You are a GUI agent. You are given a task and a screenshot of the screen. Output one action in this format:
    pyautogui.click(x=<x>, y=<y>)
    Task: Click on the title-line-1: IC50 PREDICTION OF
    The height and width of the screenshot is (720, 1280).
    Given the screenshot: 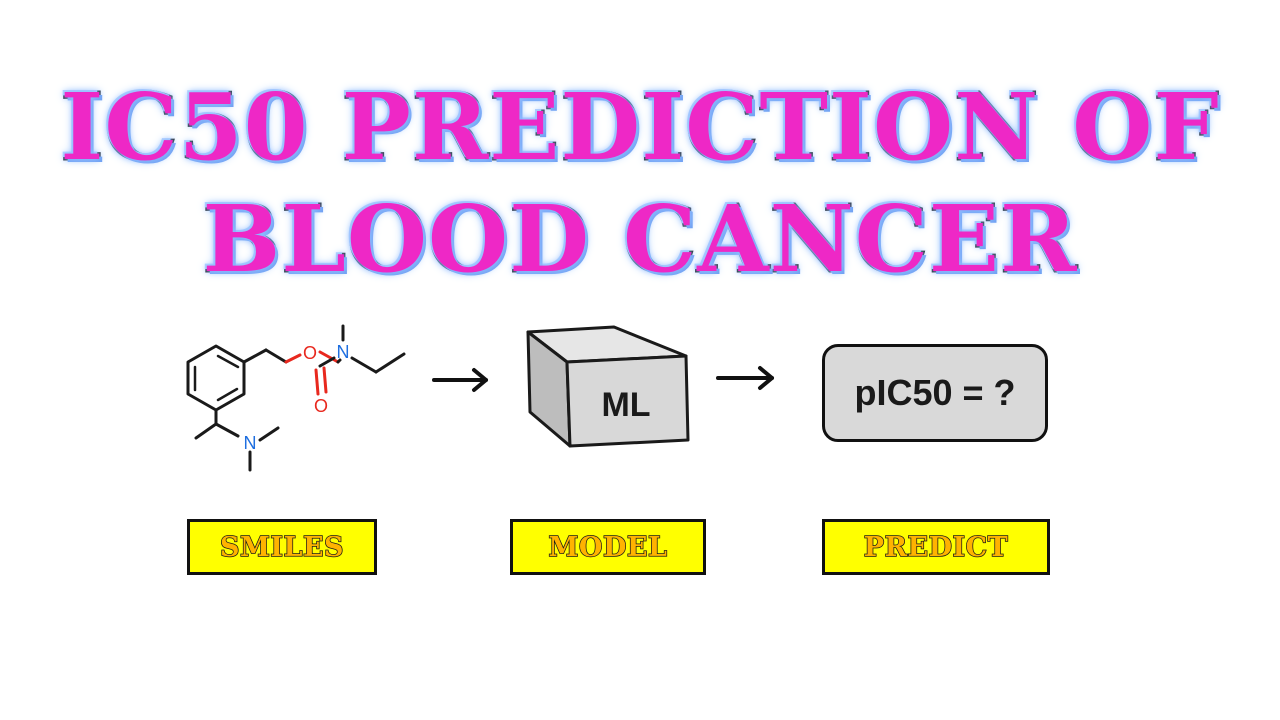 What is the action you would take?
    pyautogui.click(x=639, y=127)
    